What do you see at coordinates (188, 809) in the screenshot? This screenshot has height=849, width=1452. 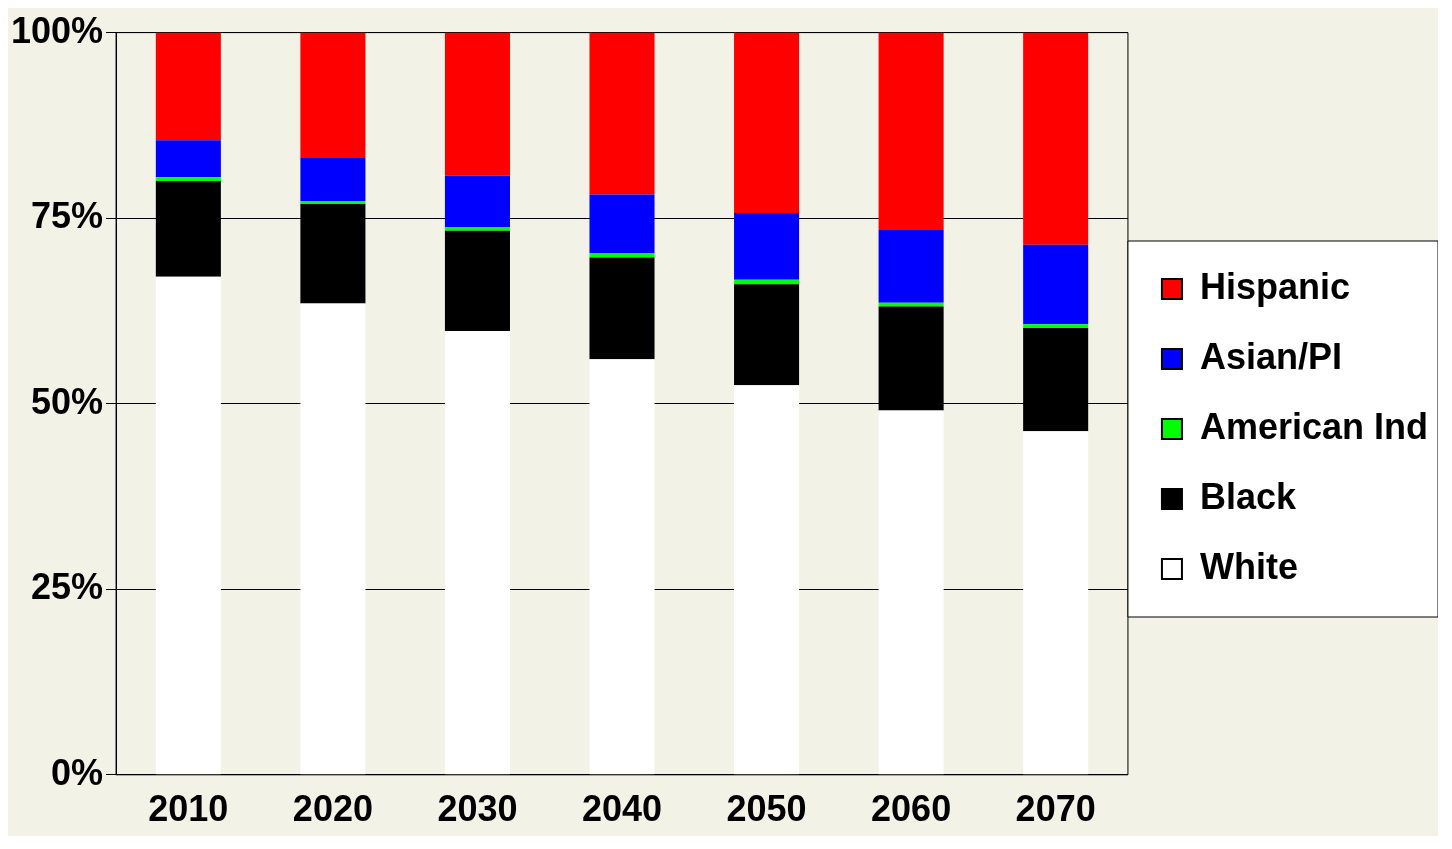 I see `x-tick-label: 2010` at bounding box center [188, 809].